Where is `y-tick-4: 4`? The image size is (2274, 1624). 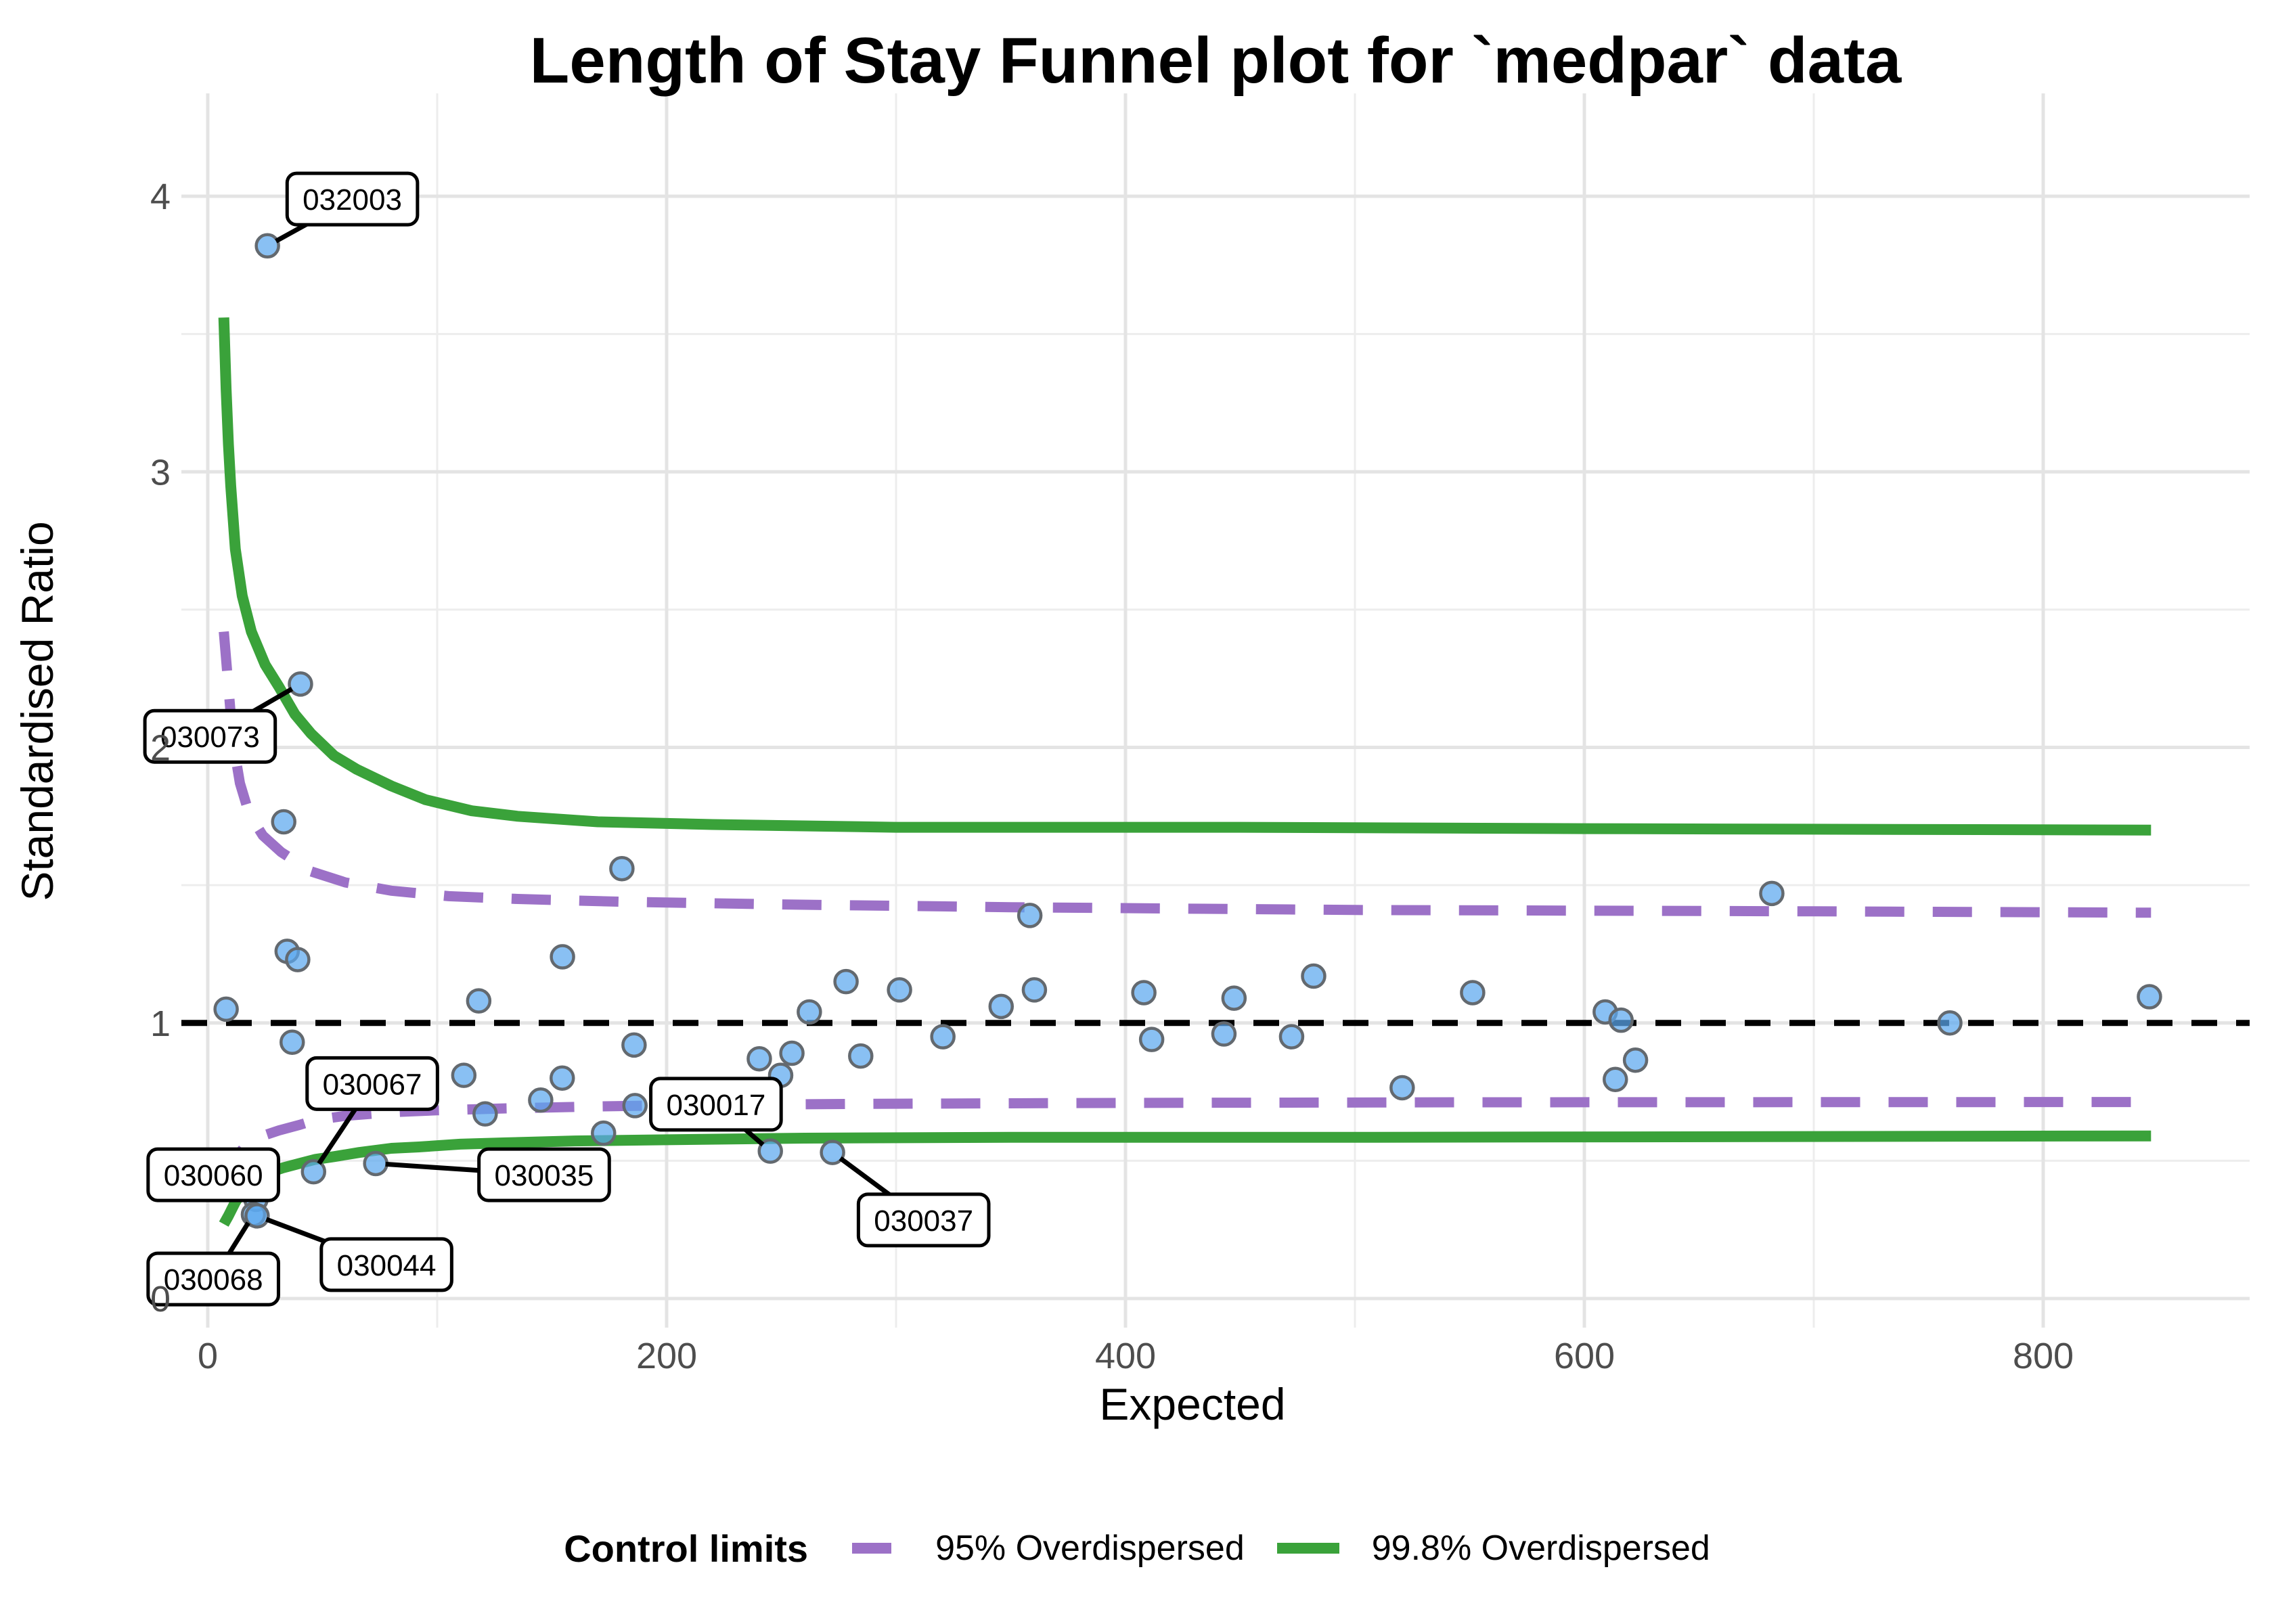
y-tick-4: 4 is located at coordinates (160, 197).